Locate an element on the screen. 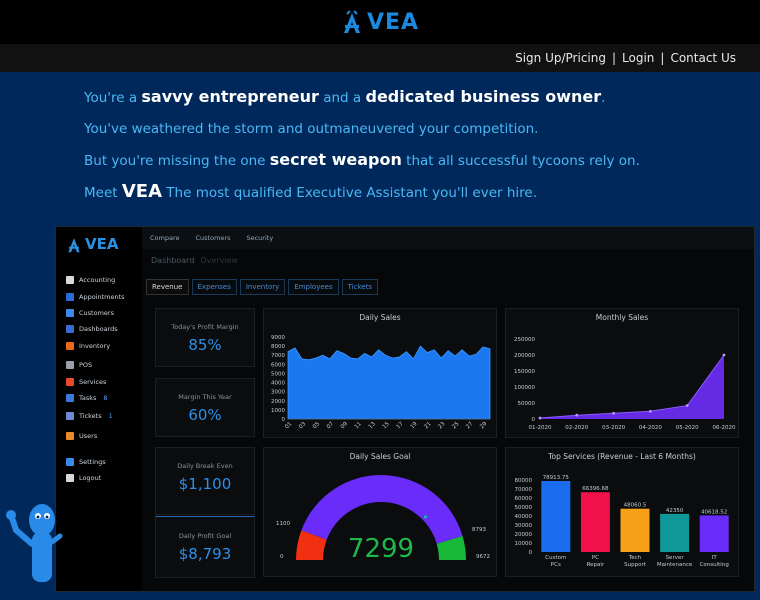 The width and height of the screenshot is (760, 600). tab-inventory: Inventory is located at coordinates (262, 287).